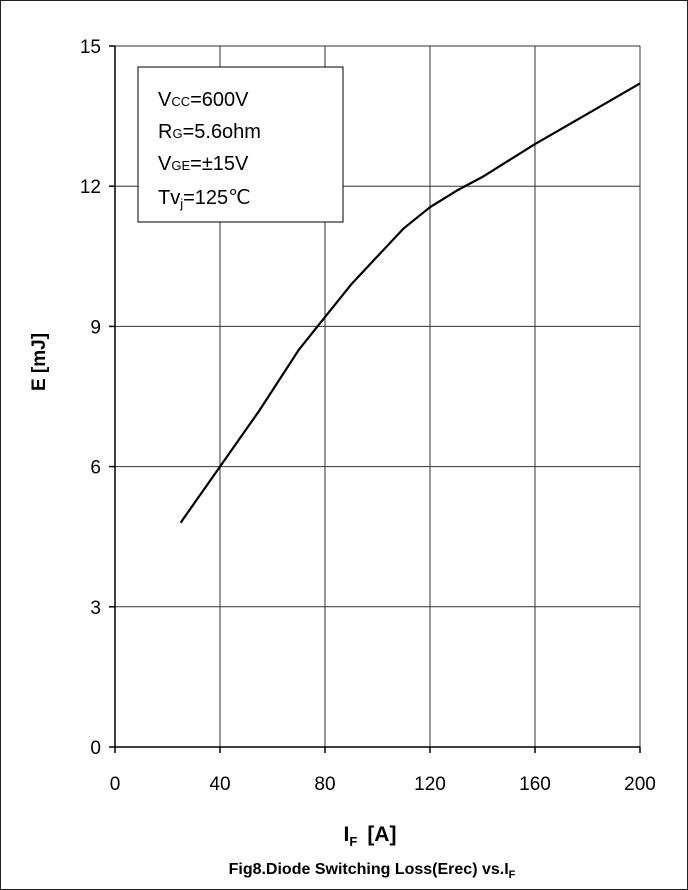  I want to click on annotation-rg: RG=5.6ohm, so click(209, 132).